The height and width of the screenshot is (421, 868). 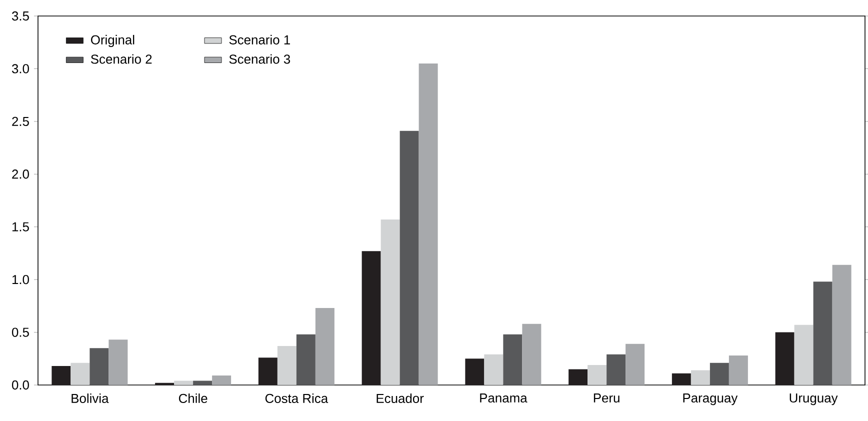 What do you see at coordinates (504, 398) in the screenshot?
I see `x-tick-label: Panama` at bounding box center [504, 398].